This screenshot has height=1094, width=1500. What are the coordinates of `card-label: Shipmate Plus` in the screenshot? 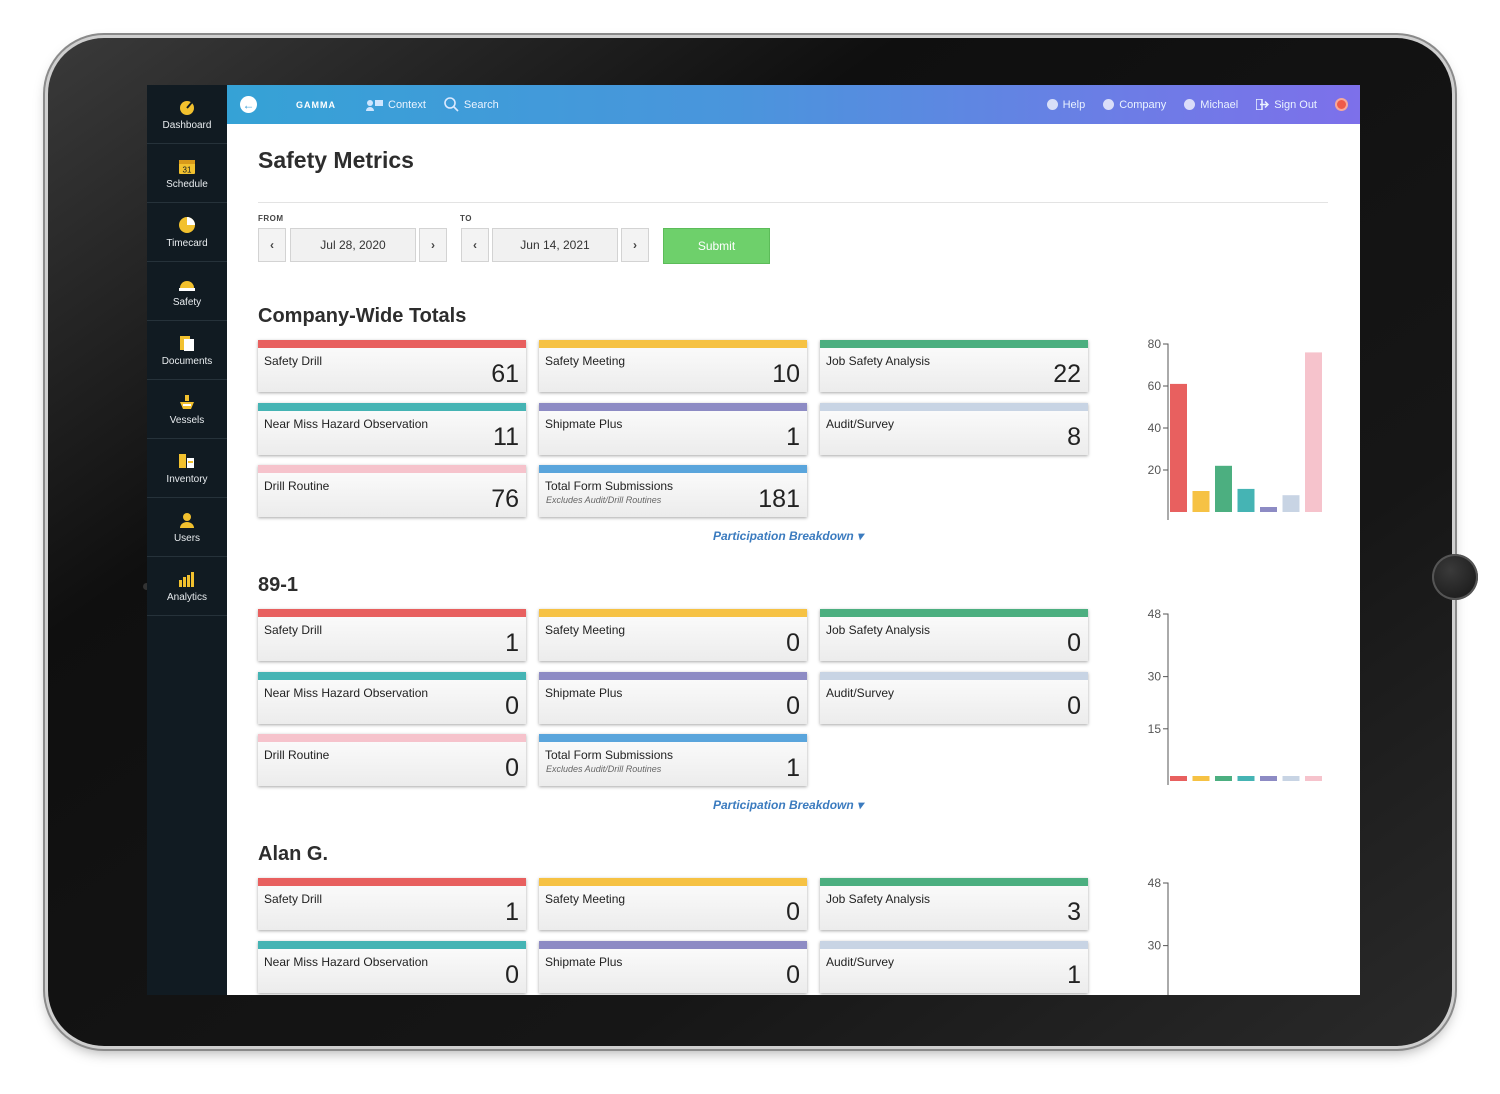 It's located at (584, 693).